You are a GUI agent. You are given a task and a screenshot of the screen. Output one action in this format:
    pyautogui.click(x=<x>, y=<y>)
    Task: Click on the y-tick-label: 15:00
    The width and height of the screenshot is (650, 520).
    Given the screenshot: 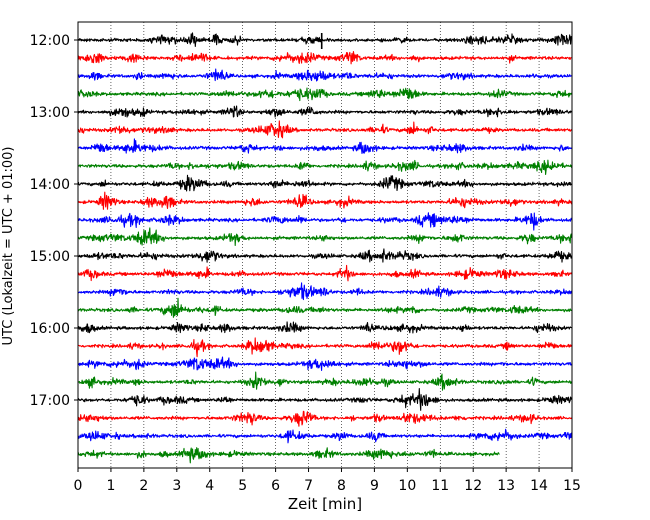 What is the action you would take?
    pyautogui.click(x=50, y=257)
    